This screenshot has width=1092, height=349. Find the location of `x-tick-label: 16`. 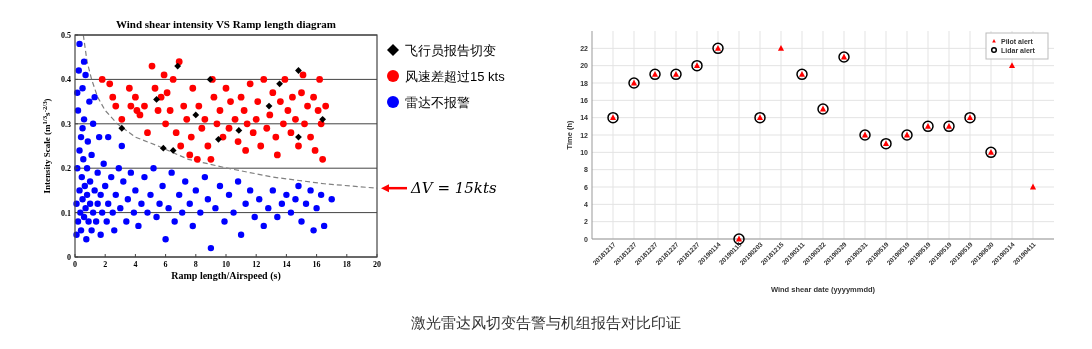

x-tick-label: 16 is located at coordinates (316, 264).